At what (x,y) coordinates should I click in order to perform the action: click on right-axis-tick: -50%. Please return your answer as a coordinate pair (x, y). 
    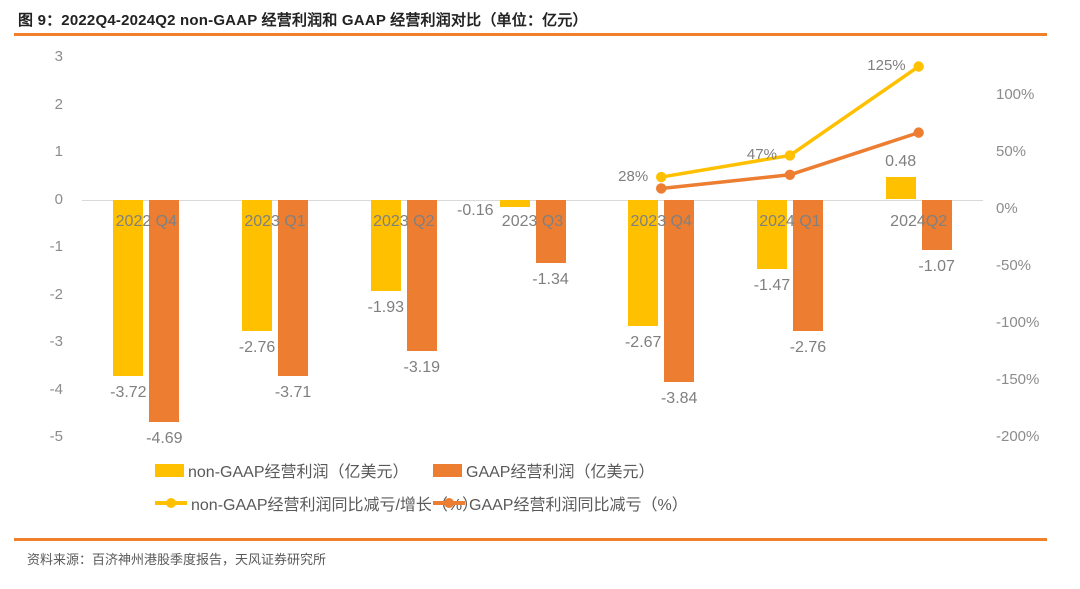
    Looking at the image, I should click on (1014, 265).